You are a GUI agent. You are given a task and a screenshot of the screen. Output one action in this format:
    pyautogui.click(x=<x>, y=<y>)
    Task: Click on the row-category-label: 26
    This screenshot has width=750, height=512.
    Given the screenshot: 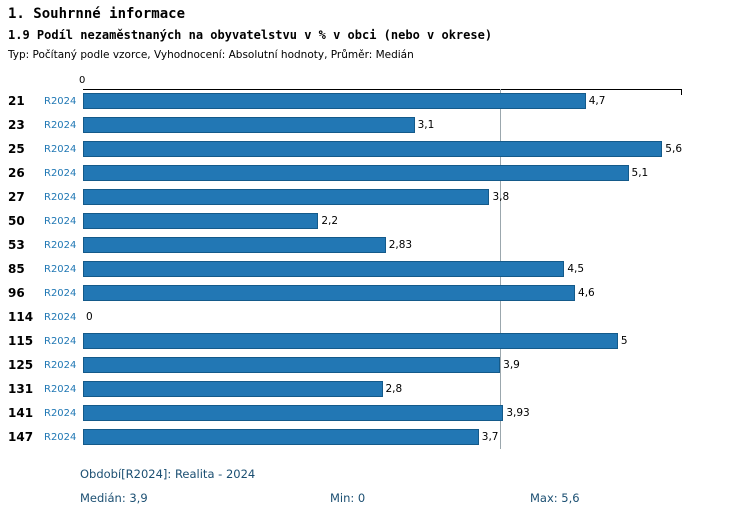 What is the action you would take?
    pyautogui.click(x=16, y=173)
    